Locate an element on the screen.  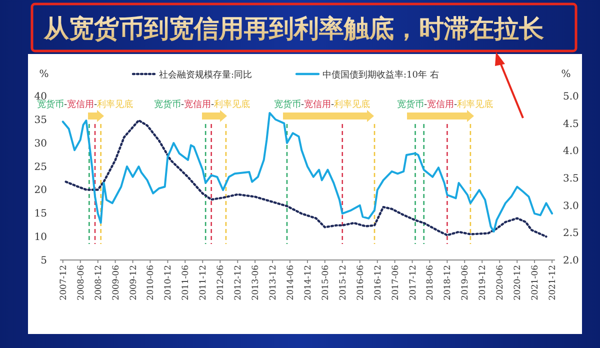
y-tick-label: 30 is located at coordinates (40, 144).